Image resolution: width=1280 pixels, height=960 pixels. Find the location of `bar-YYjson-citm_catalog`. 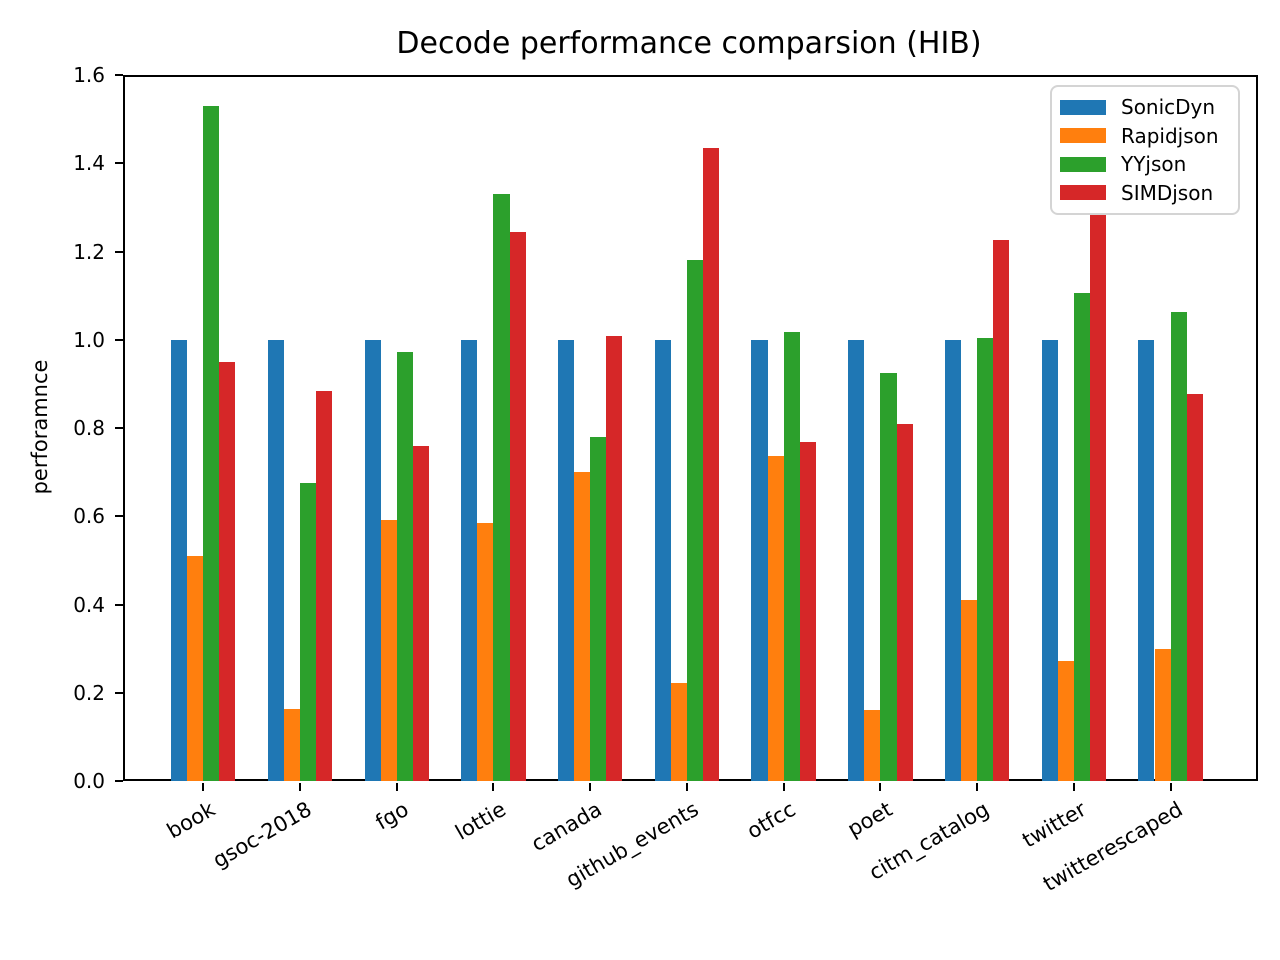

bar-YYjson-citm_catalog is located at coordinates (985, 559).